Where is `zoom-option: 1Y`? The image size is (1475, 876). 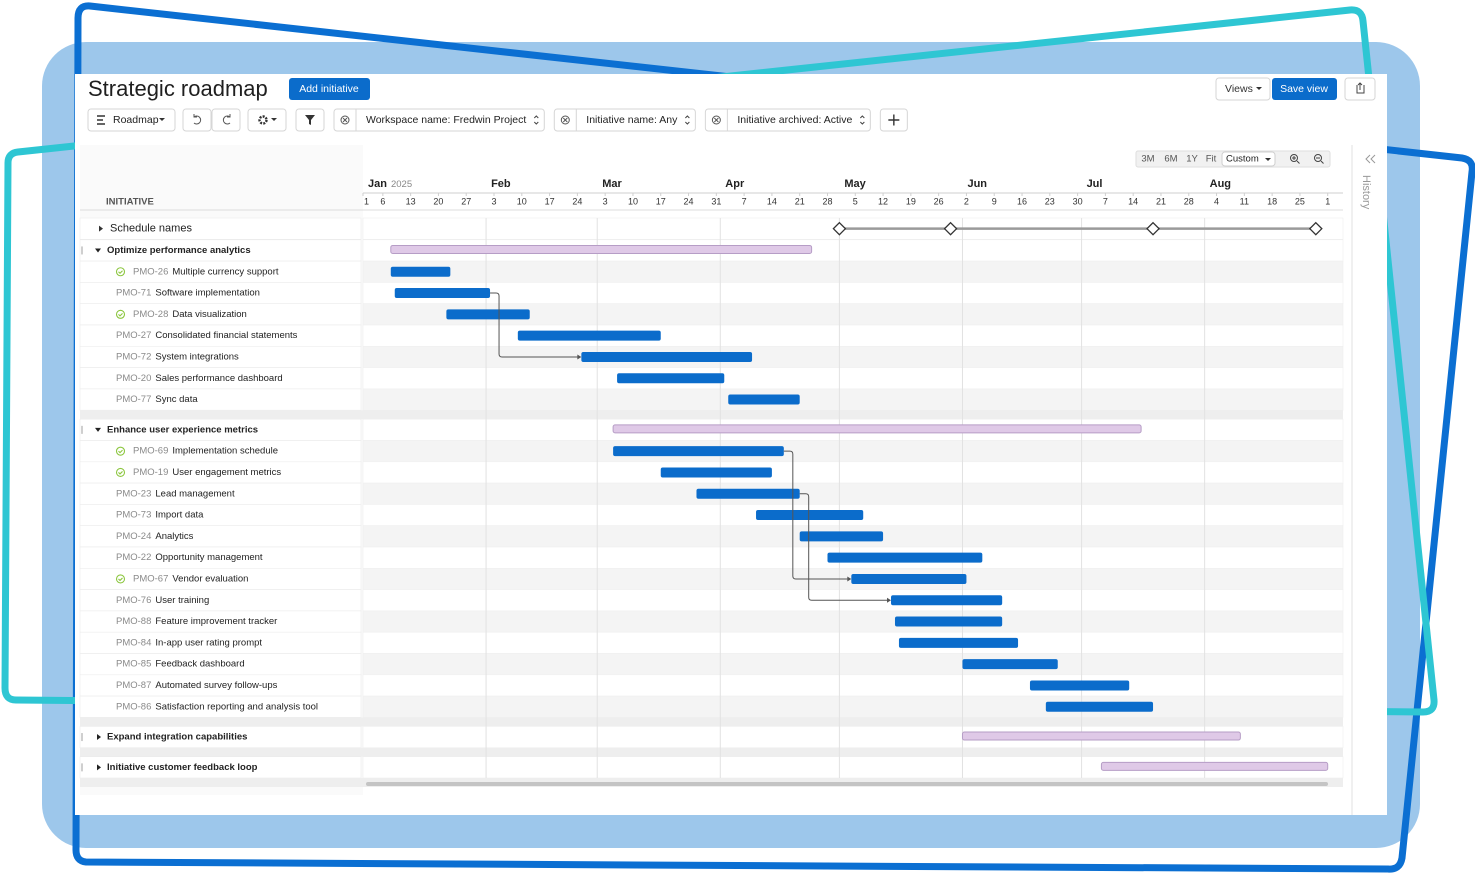
zoom-option: 1Y is located at coordinates (1192, 159).